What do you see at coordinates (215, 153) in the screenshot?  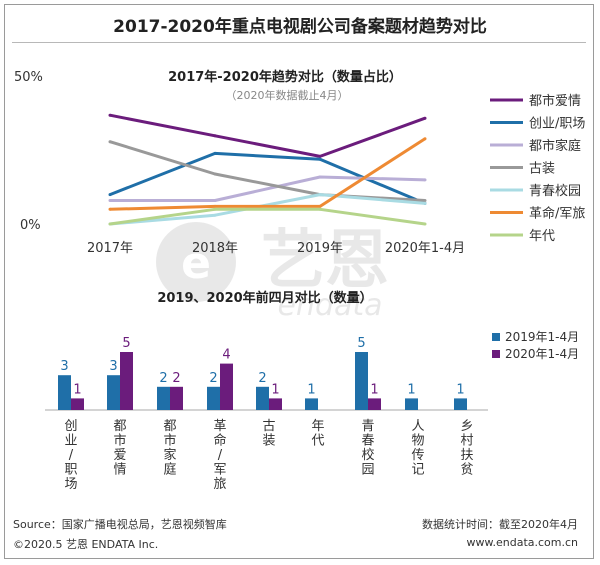 I see `line-point-创业-职场-1` at bounding box center [215, 153].